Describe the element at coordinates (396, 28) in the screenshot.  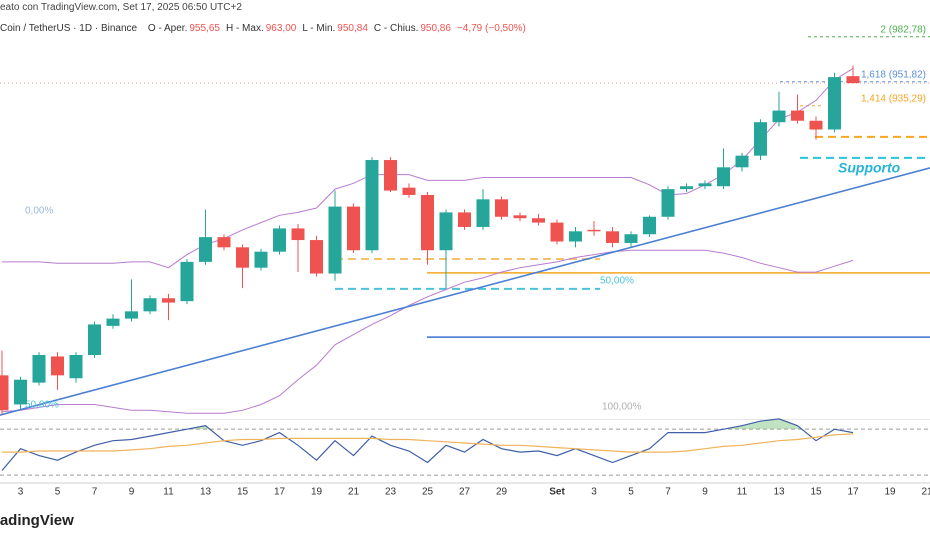
I see `legend-label: C - Chius.` at that location.